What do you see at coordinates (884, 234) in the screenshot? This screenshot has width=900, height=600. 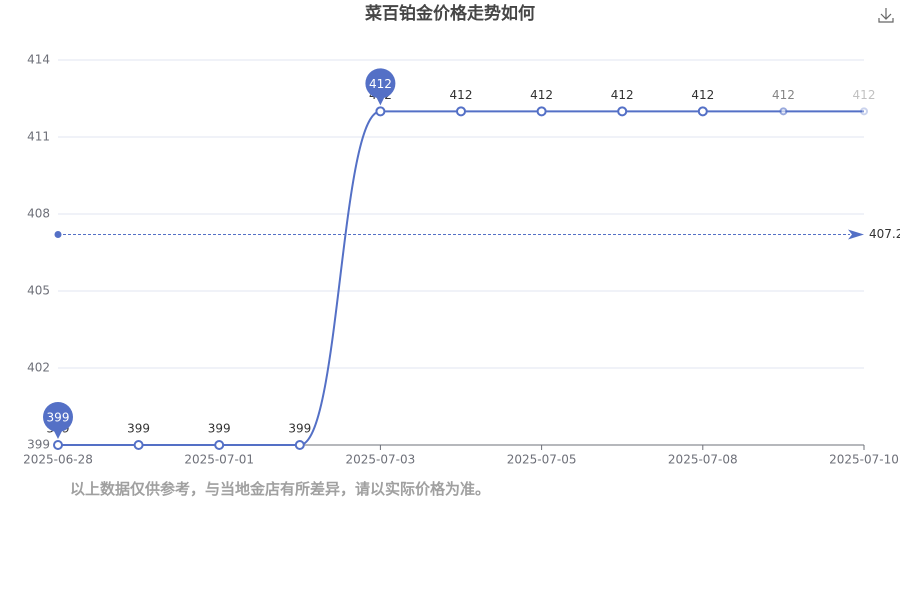 I see `average-label: 407.2` at bounding box center [884, 234].